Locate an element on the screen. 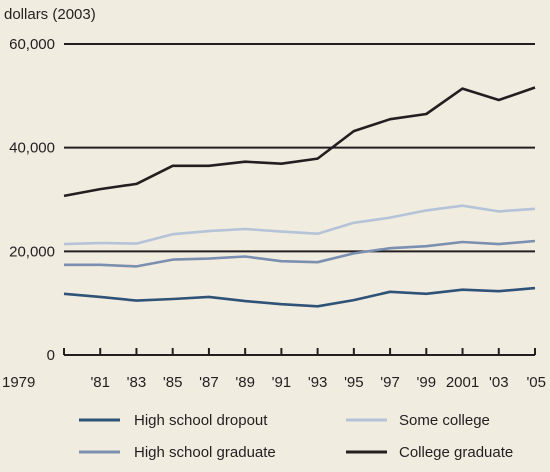  series-line-some-college is located at coordinates (299, 225).